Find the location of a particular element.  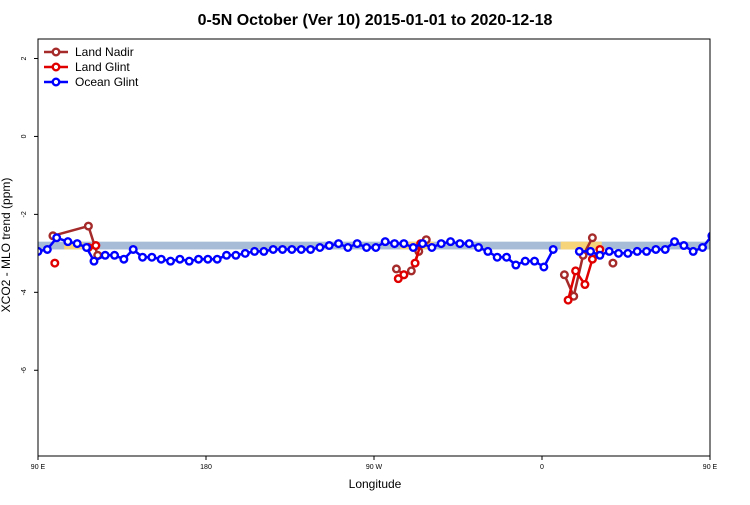

y-tick-label: -6 is located at coordinates (24, 370).